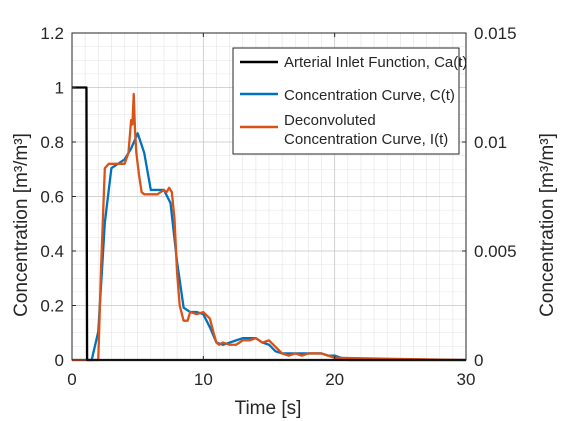 The height and width of the screenshot is (421, 561). I want to click on y-right-tick-label: 0.005, so click(495, 251).